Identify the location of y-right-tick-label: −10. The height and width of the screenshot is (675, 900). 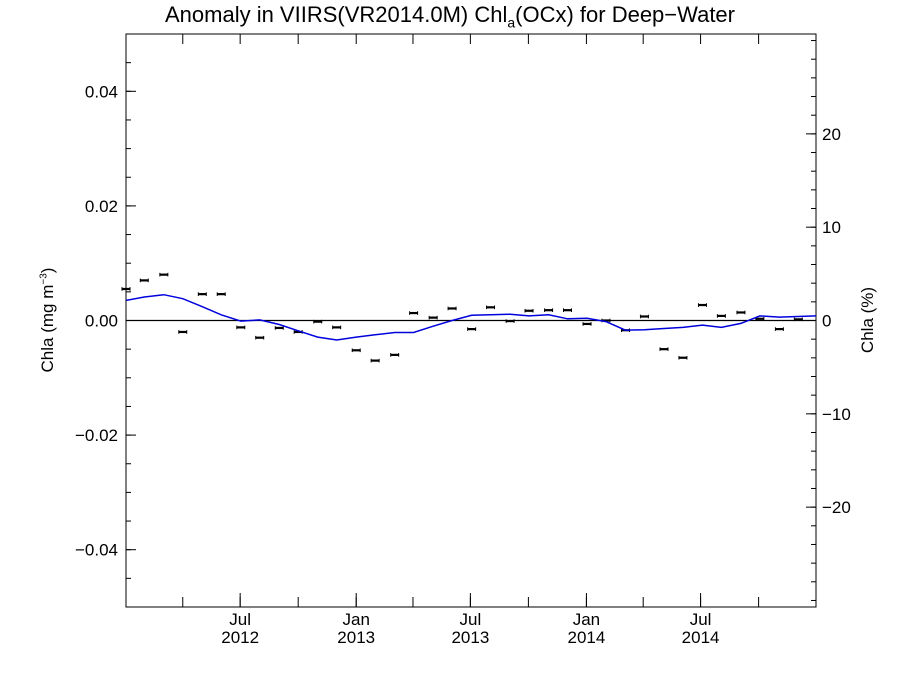
(836, 414).